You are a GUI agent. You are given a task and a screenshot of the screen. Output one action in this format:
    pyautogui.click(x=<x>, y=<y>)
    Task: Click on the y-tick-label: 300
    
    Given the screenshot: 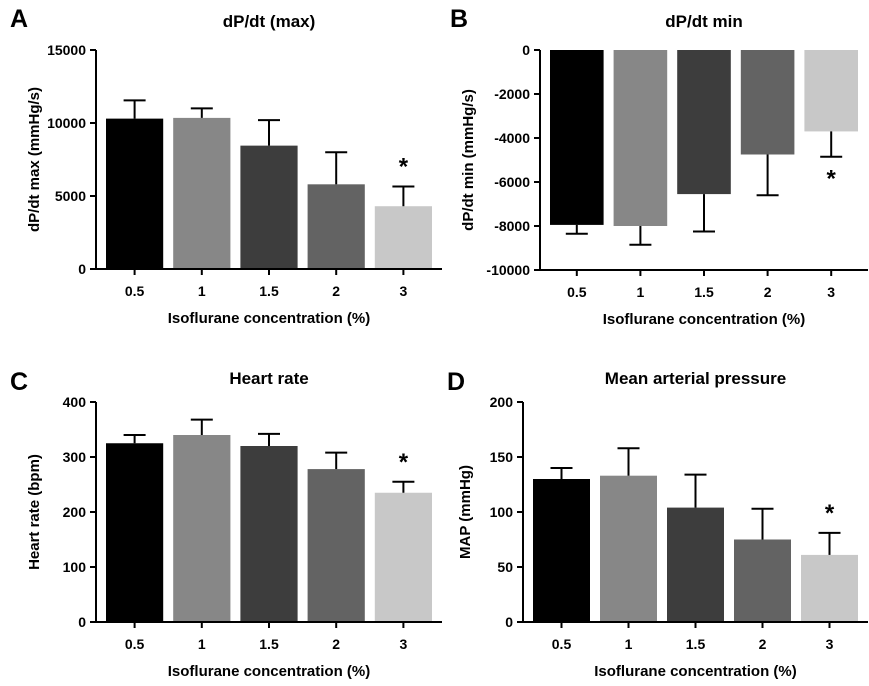 What is the action you would take?
    pyautogui.click(x=75, y=457)
    